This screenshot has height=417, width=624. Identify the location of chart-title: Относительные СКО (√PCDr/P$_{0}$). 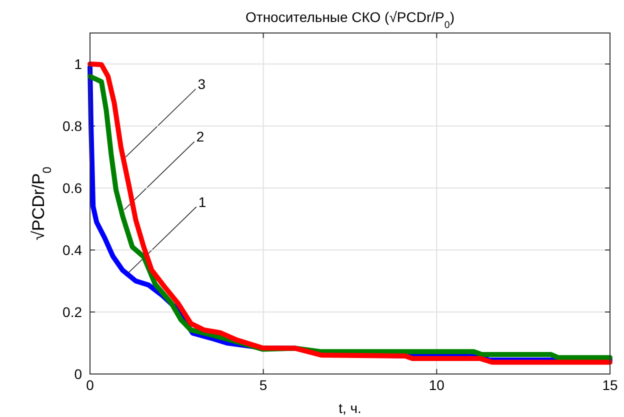
(350, 19).